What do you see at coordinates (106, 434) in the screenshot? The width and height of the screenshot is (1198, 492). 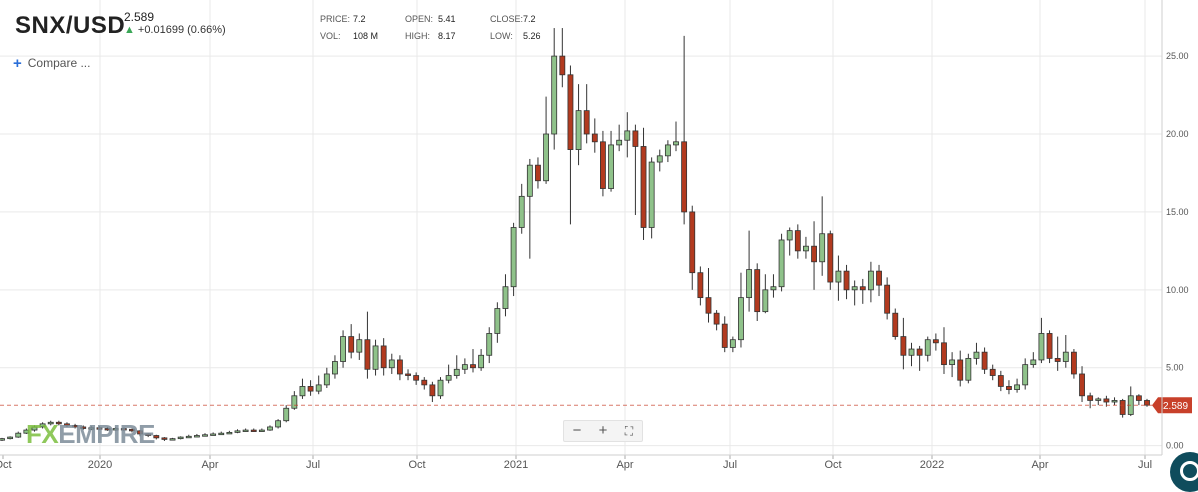 I see `logo-empire: EMPIRE` at bounding box center [106, 434].